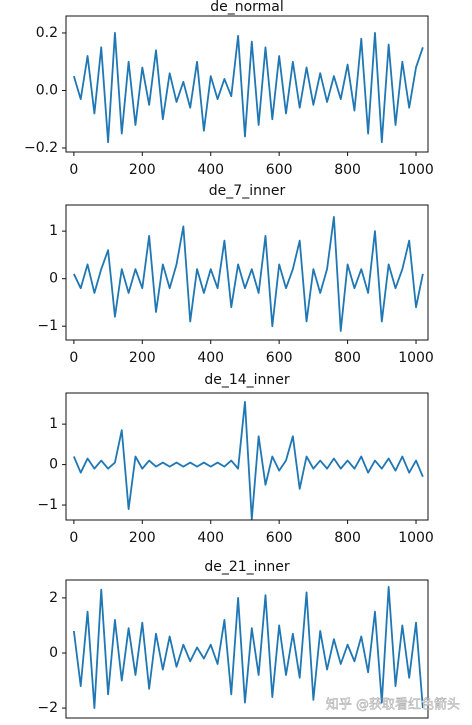 Image resolution: width=472 pixels, height=725 pixels. Describe the element at coordinates (47, 90) in the screenshot. I see `y-tick-label: 0.0` at that location.